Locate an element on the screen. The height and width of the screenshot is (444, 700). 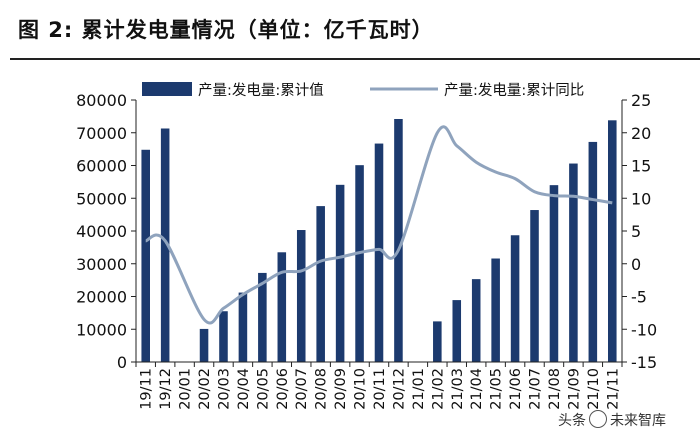
y-right-tick-label: 25 is located at coordinates (641, 100).